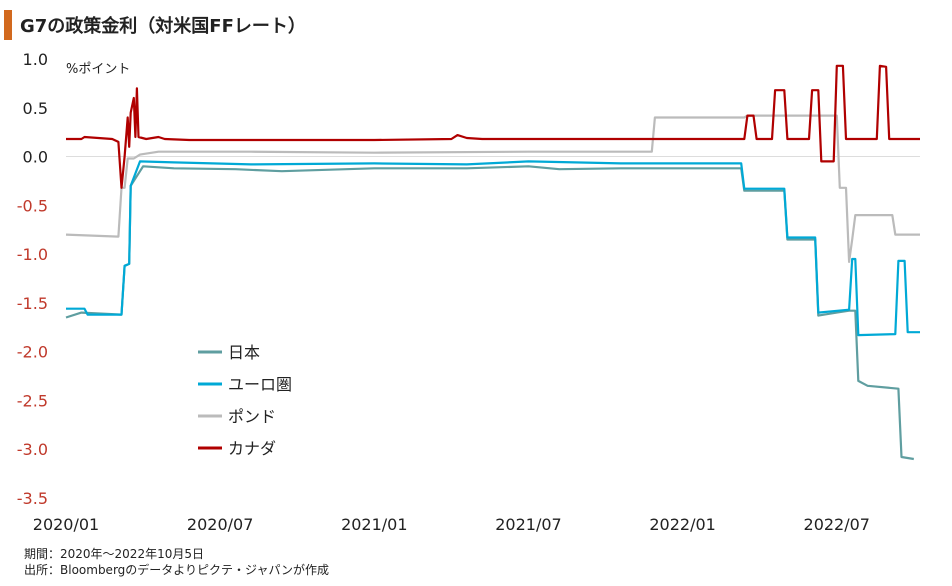 The height and width of the screenshot is (586, 952). Describe the element at coordinates (32, 449) in the screenshot. I see `y-tick-label: -3.0` at that location.